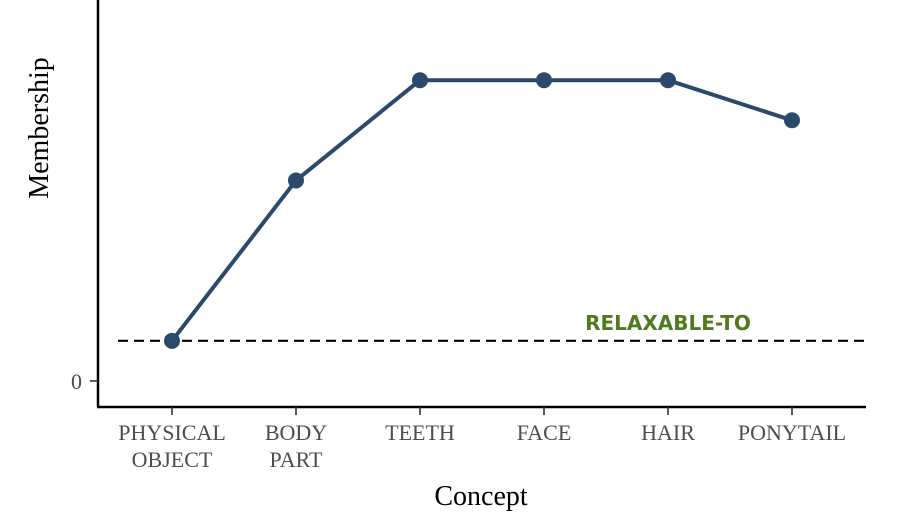 This screenshot has width=918, height=517. Describe the element at coordinates (172, 446) in the screenshot. I see `x-tick-label: PHYSICAL OBJECT` at that location.